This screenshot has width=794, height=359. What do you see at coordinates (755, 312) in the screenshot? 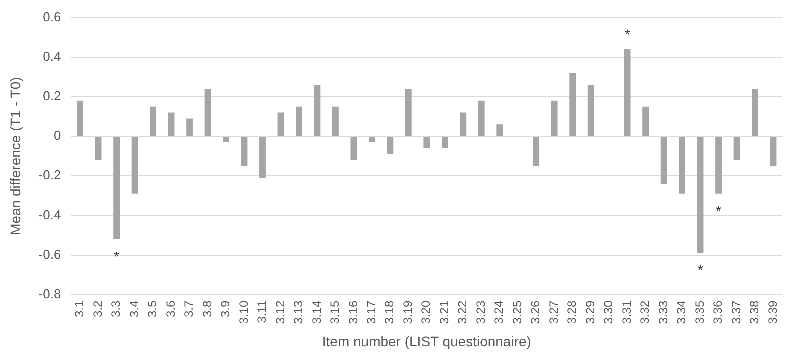
I see `x-tick-label: 3.38` at bounding box center [755, 312].